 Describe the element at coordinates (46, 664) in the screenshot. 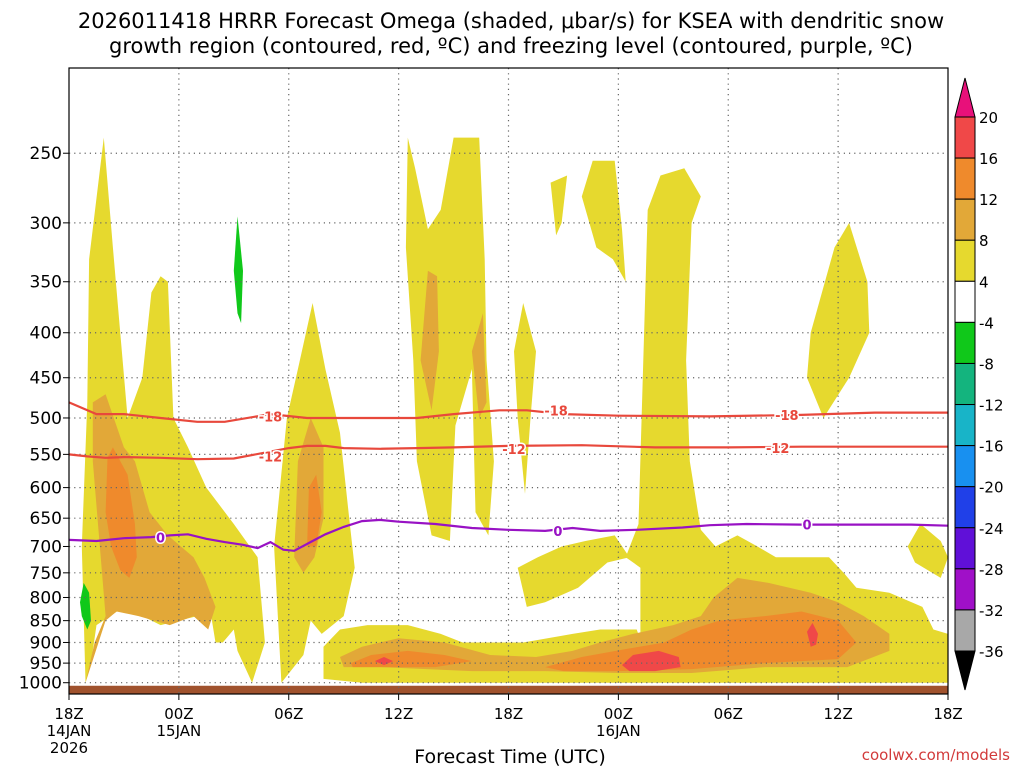

I see `y-tick-label-950: 950` at that location.